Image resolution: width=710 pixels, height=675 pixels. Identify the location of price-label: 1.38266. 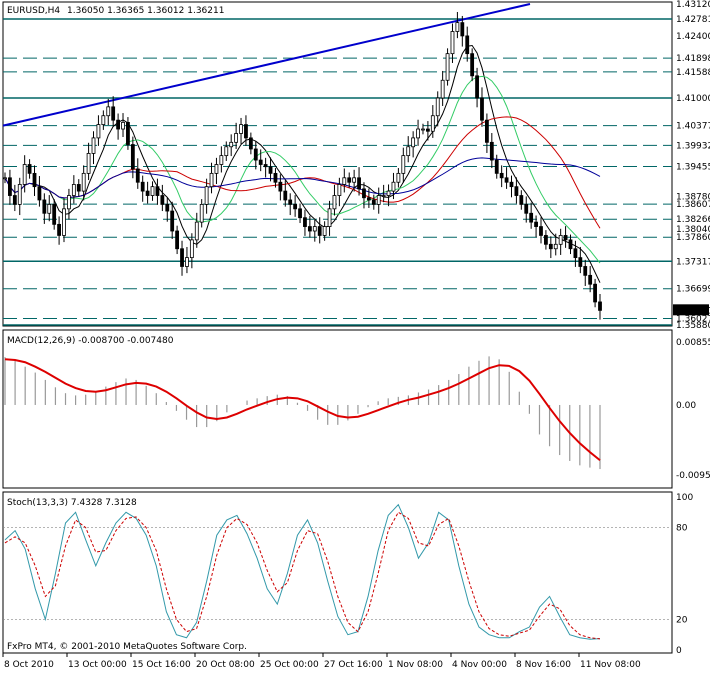
(693, 220).